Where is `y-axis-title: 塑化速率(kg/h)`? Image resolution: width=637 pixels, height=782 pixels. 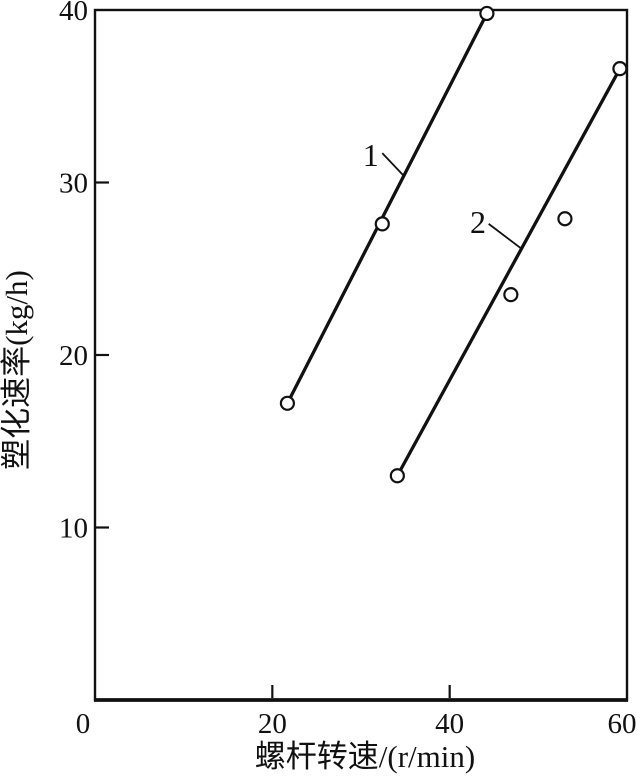 y-axis-title: 塑化速率(kg/h) is located at coordinates (17, 370).